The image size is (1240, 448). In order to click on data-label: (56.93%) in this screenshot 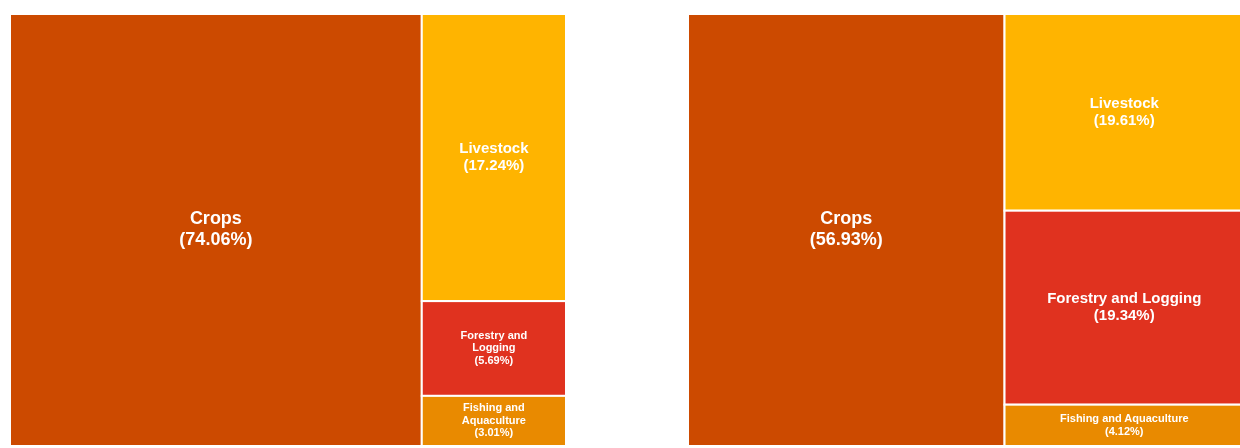, I will do `click(846, 239)`.